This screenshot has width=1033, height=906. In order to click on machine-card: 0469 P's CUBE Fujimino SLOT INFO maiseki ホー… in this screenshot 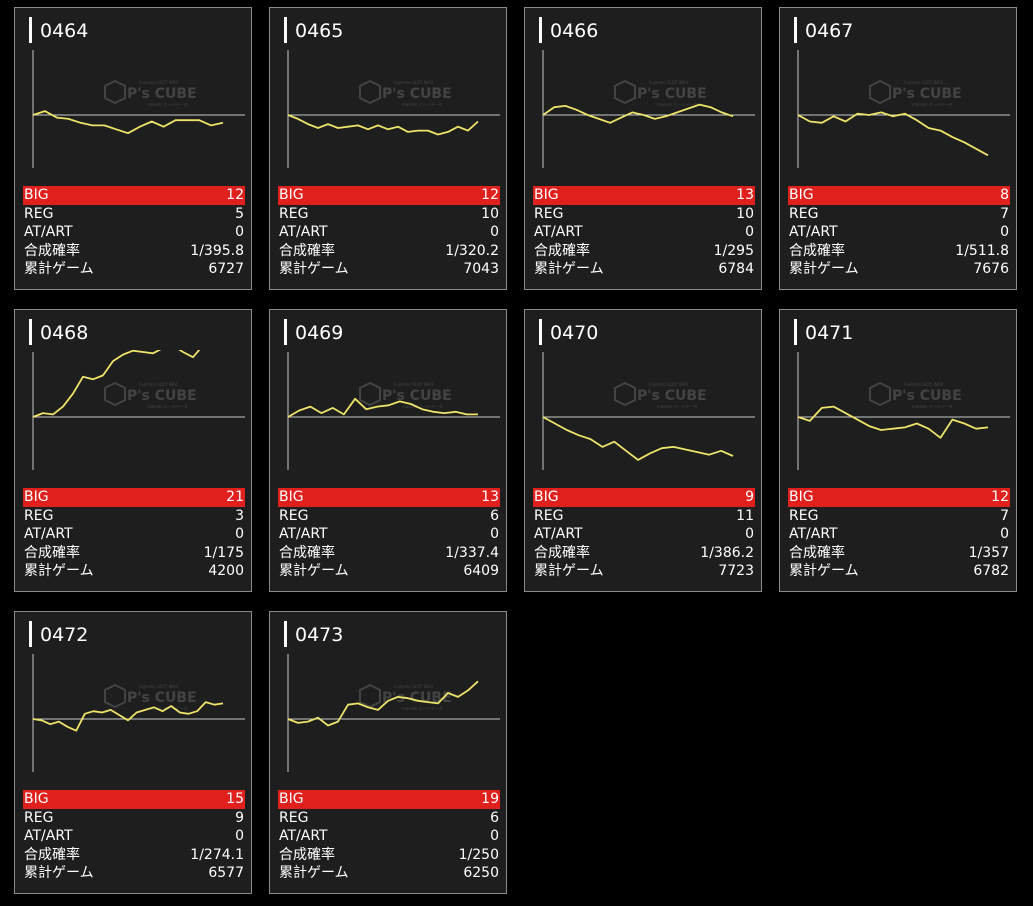, I will do `click(388, 450)`.